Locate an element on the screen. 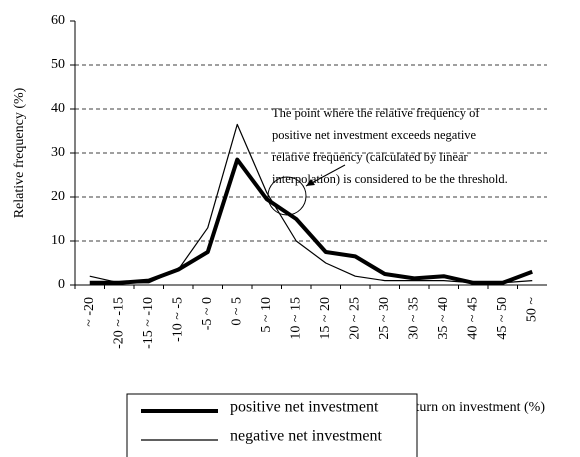  annotation: positive net investment exceeds negative is located at coordinates (374, 135).